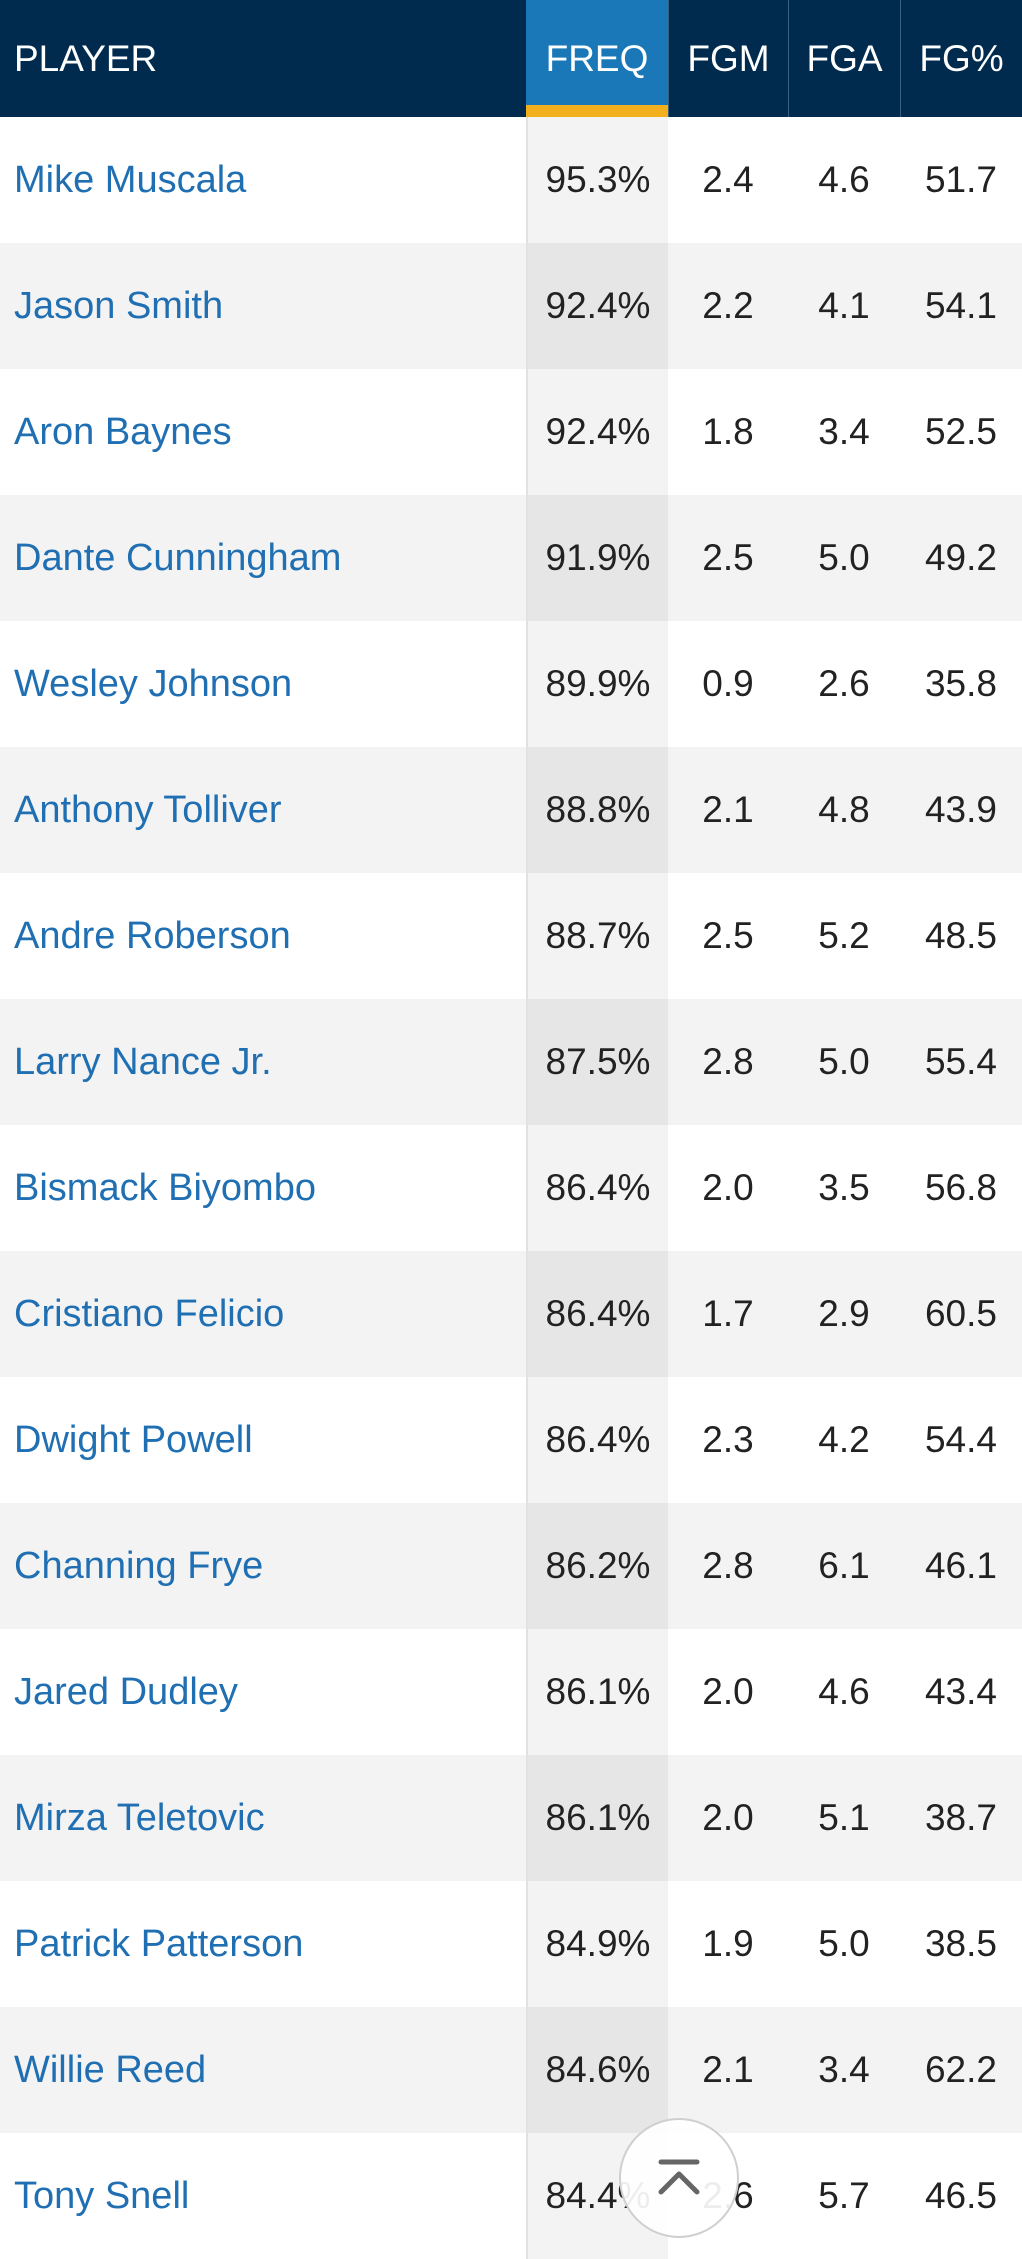 The height and width of the screenshot is (2259, 1022). Describe the element at coordinates (511, 1062) in the screenshot. I see `table-row: Larry Nance Jr. 87.5% 2.8 5.0 55.4` at that location.